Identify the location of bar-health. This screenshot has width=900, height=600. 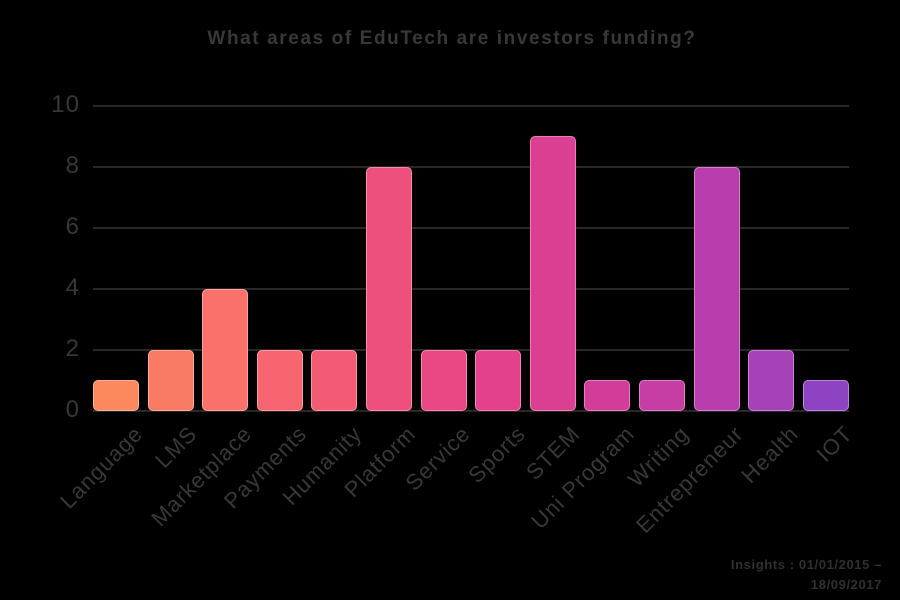
(771, 380).